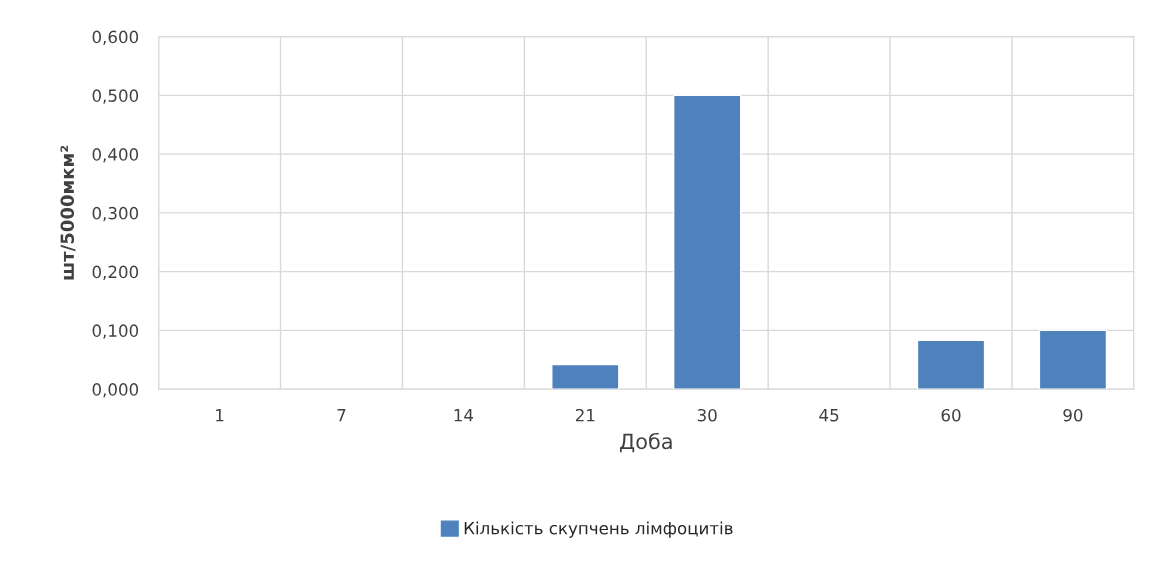 The image size is (1175, 564). What do you see at coordinates (951, 415) in the screenshot?
I see `x-tick-label: 60` at bounding box center [951, 415].